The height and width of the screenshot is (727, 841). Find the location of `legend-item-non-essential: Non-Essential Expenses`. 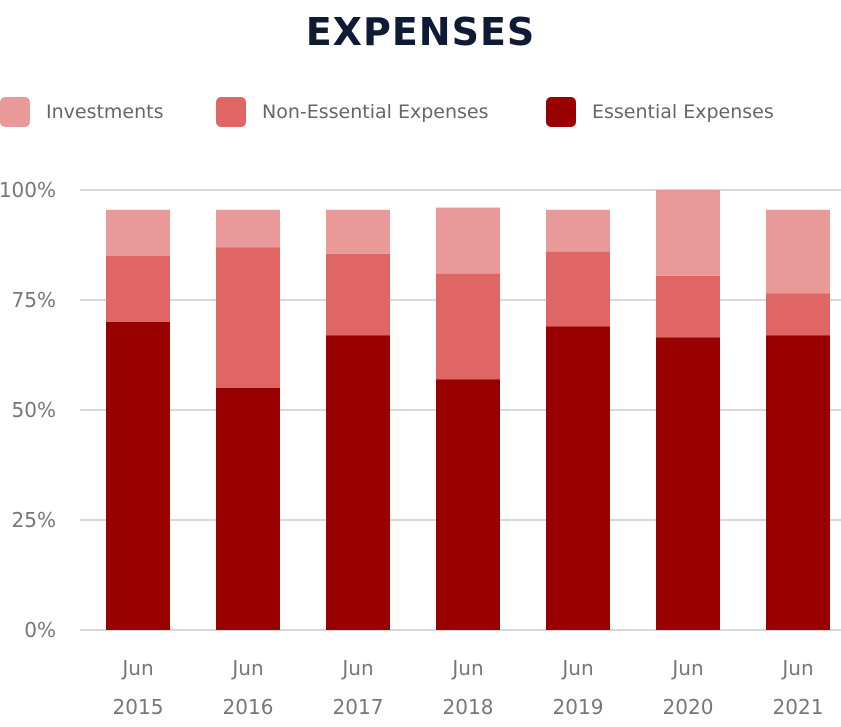

legend-item-non-essential: Non-Essential Expenses is located at coordinates (352, 112).